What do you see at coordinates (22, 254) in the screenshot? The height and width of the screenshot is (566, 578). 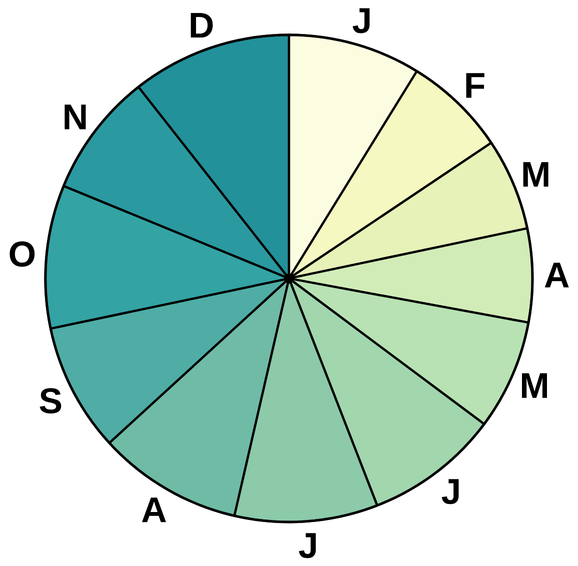 I see `slice-label: O` at bounding box center [22, 254].